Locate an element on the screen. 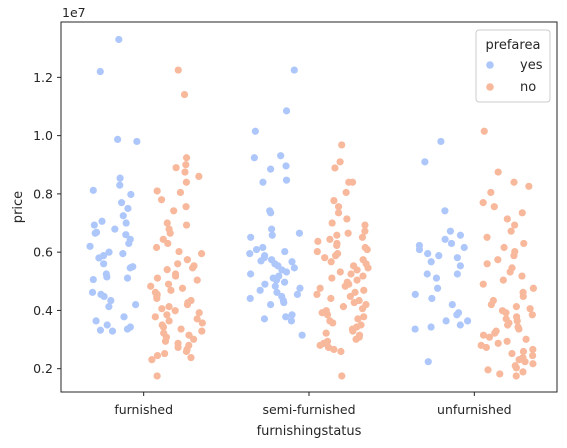 The width and height of the screenshot is (567, 448). legend-title: prefarea is located at coordinates (513, 45).